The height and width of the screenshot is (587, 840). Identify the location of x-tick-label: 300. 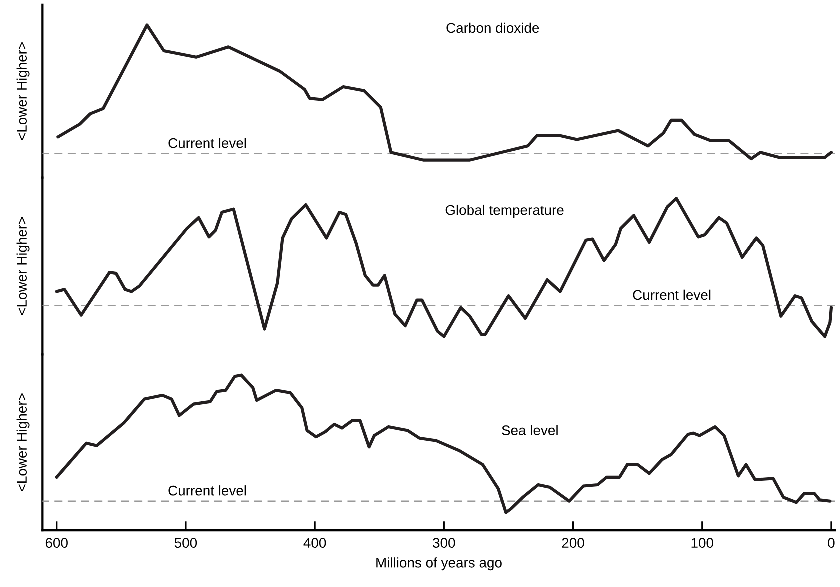
(444, 543).